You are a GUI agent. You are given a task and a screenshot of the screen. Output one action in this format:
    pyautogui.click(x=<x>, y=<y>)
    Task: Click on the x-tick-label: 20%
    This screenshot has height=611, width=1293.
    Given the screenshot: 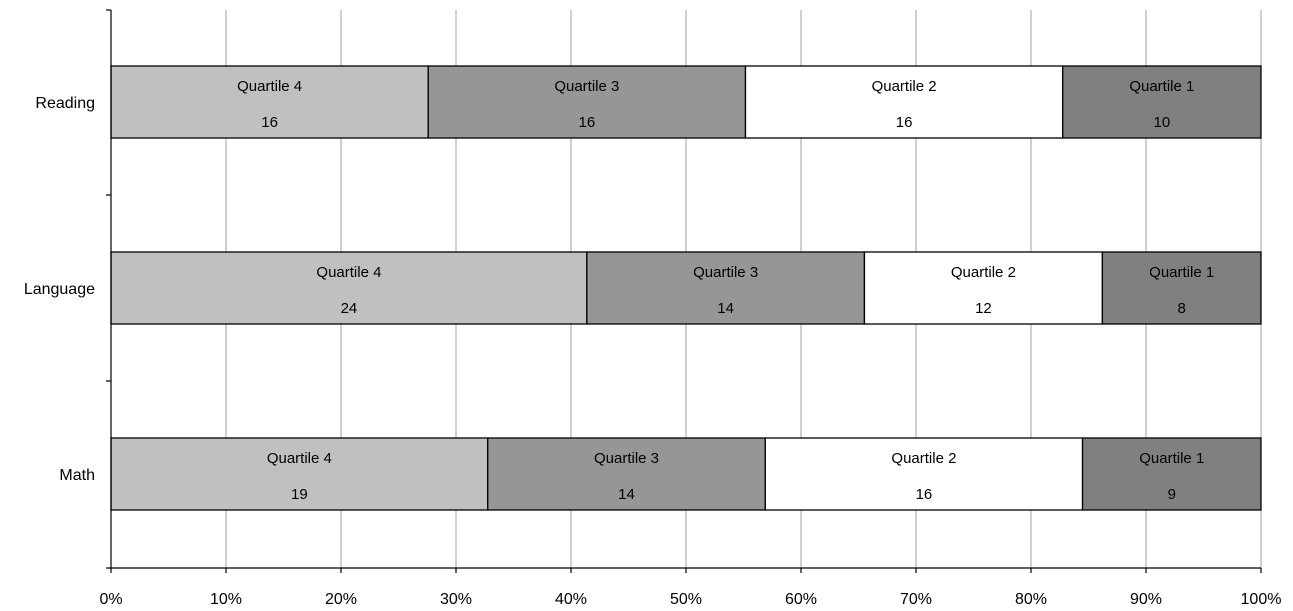 What is the action you would take?
    pyautogui.click(x=341, y=599)
    